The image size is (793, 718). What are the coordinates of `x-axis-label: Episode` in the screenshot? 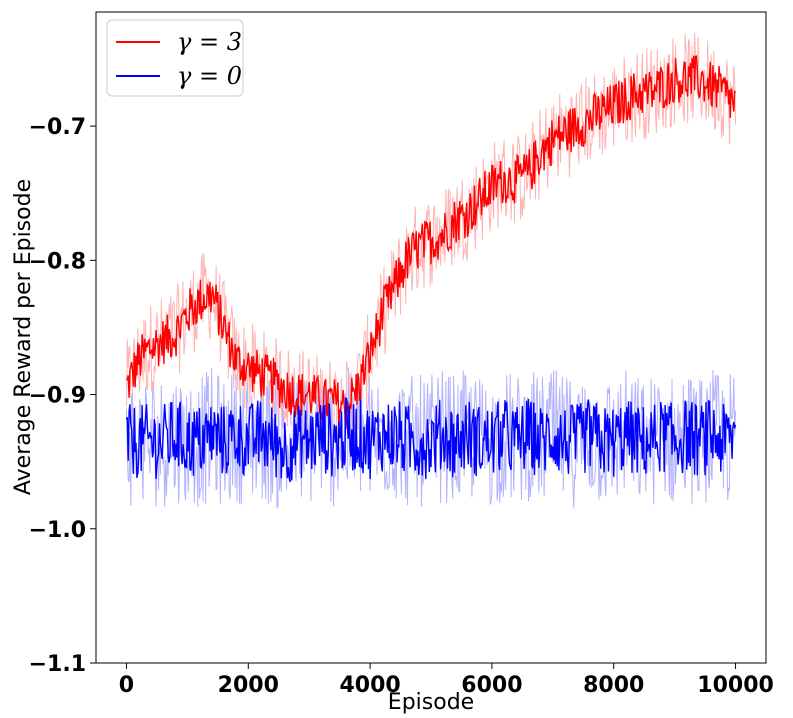 It's located at (431, 702).